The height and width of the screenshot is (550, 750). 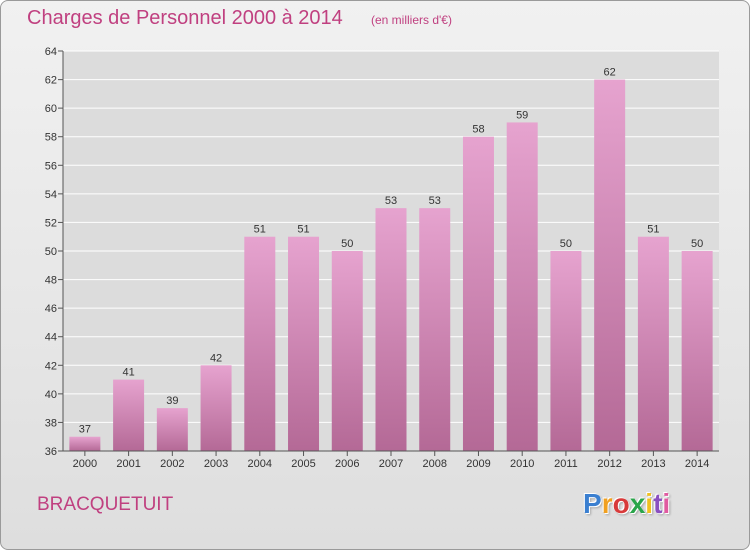 I want to click on y-tick-label: 46, so click(x=51, y=309).